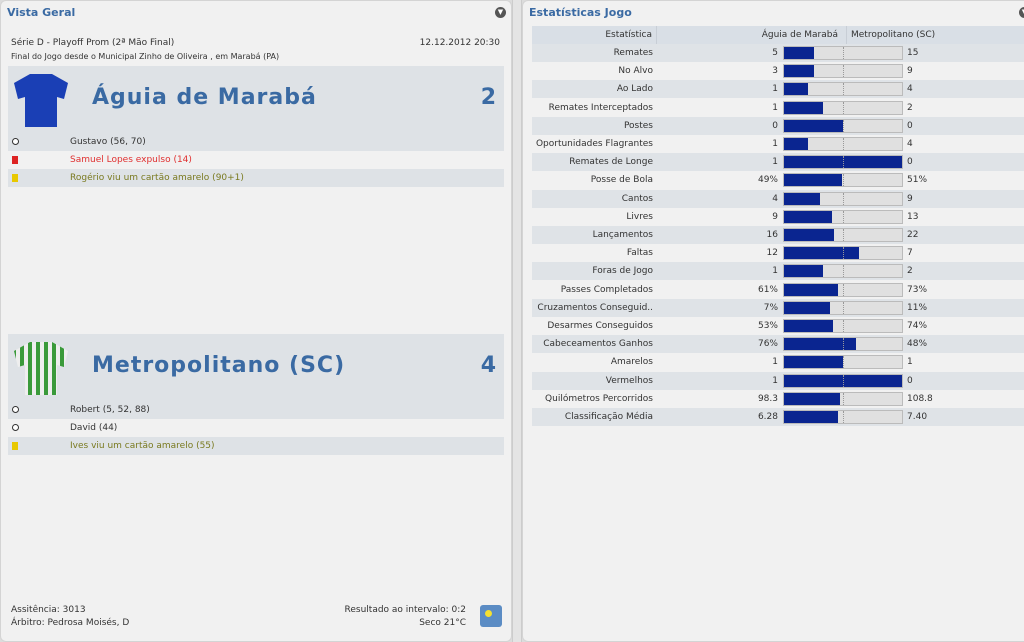  I want to click on stat-label: Passes Completados, so click(606, 289).